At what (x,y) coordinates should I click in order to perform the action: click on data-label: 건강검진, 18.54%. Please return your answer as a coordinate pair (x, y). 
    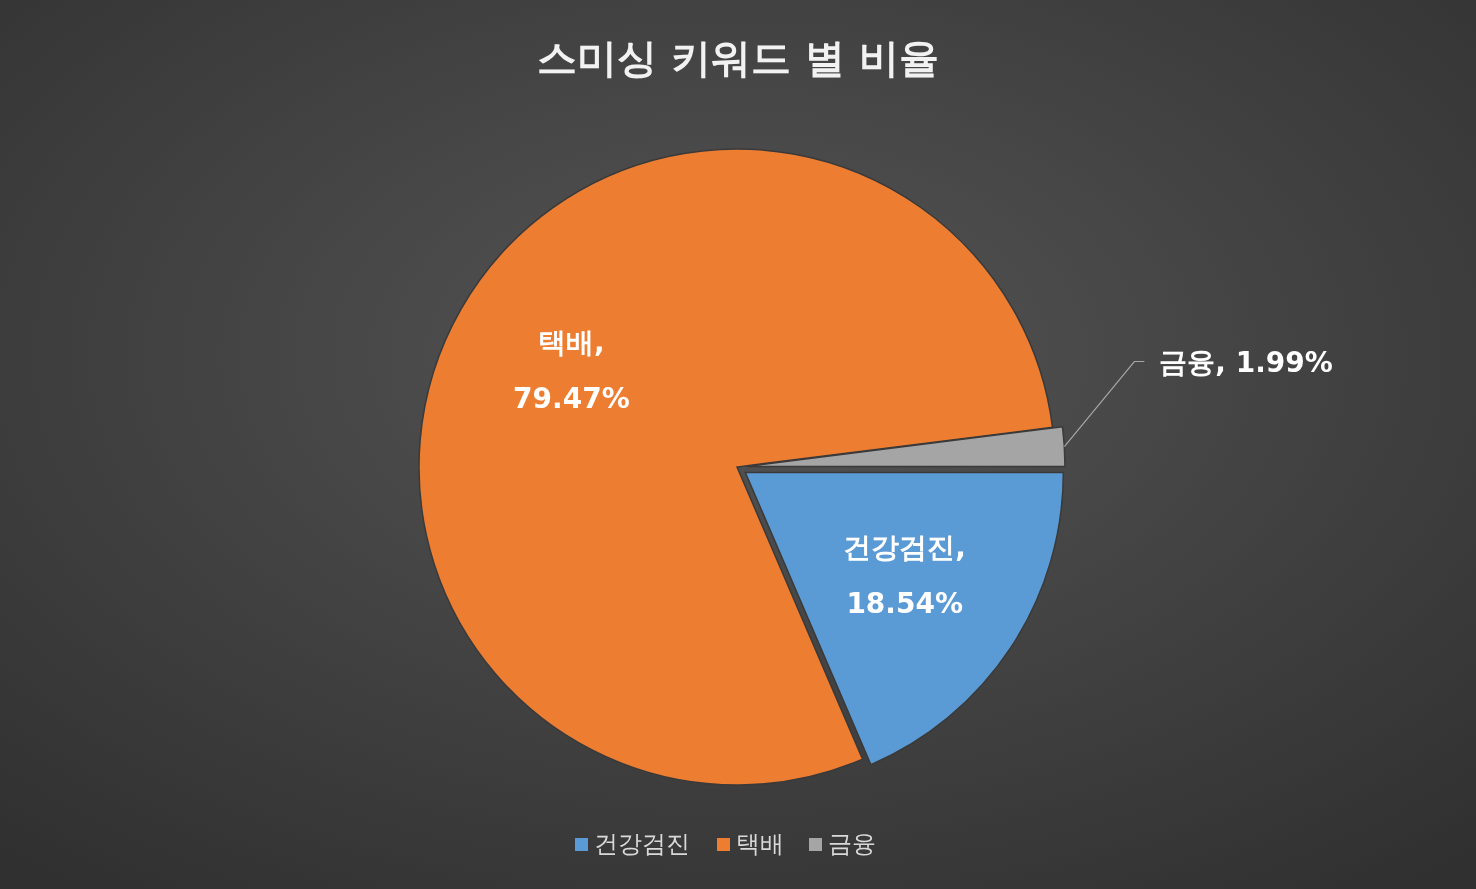
    Looking at the image, I should click on (905, 576).